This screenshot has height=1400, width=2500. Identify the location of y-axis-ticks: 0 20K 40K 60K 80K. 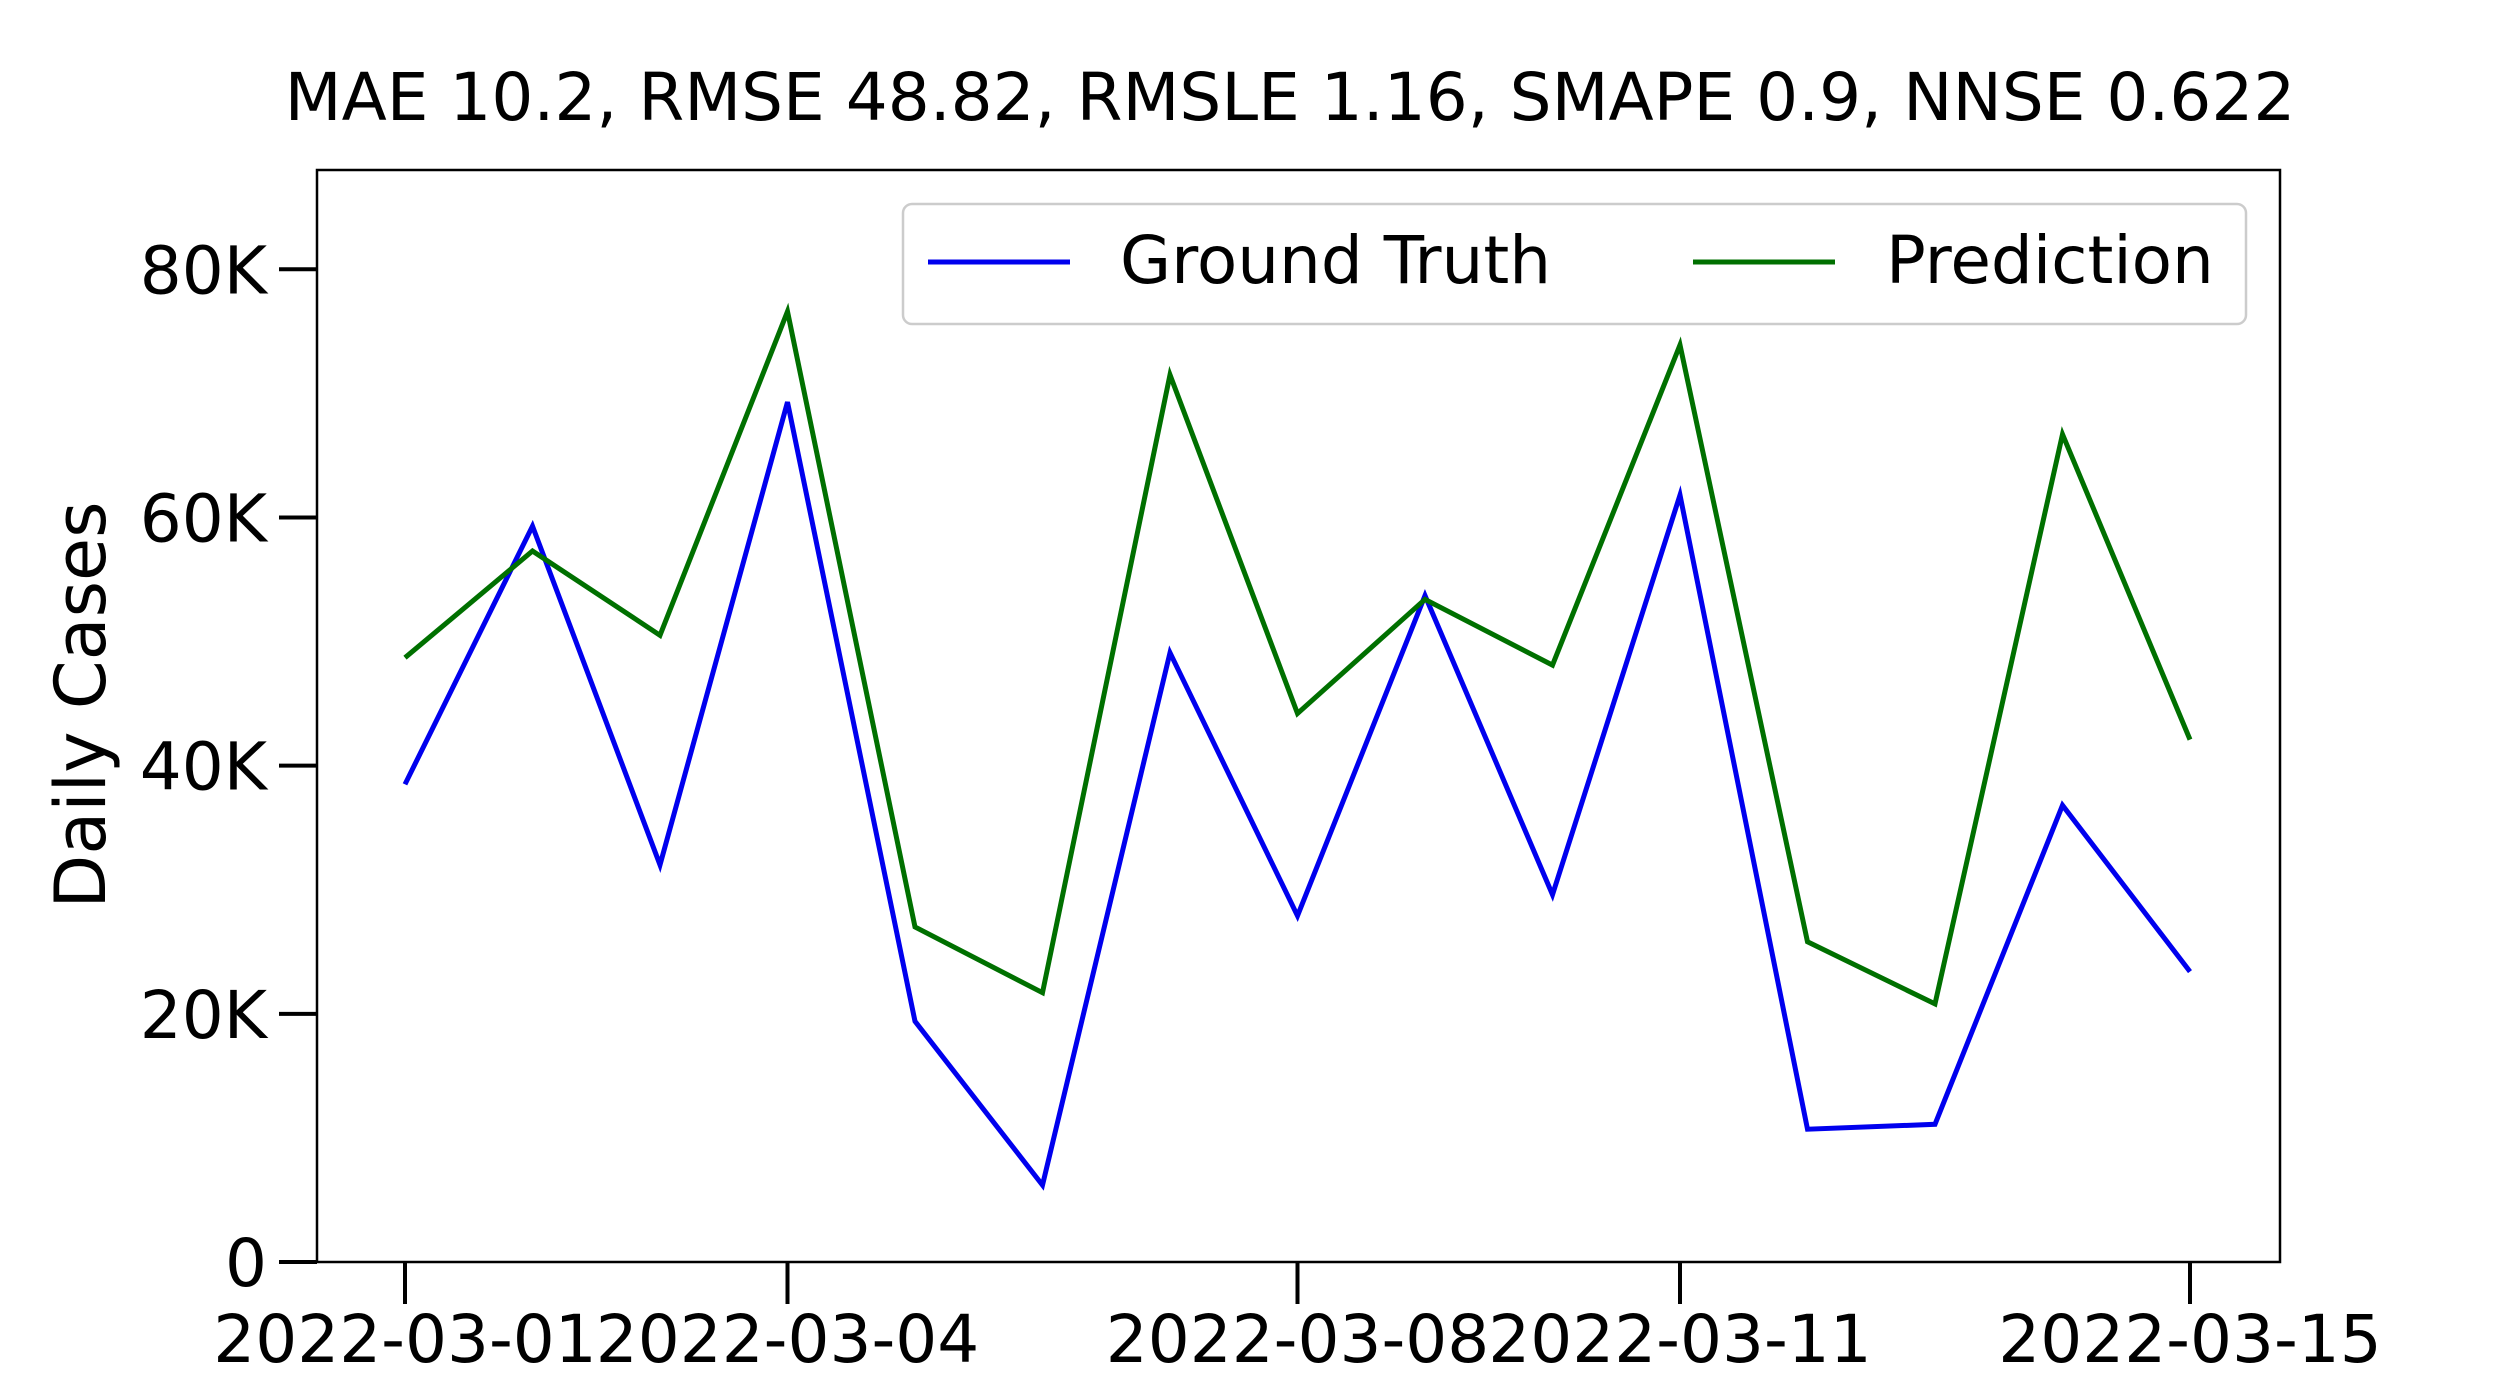
(228, 767).